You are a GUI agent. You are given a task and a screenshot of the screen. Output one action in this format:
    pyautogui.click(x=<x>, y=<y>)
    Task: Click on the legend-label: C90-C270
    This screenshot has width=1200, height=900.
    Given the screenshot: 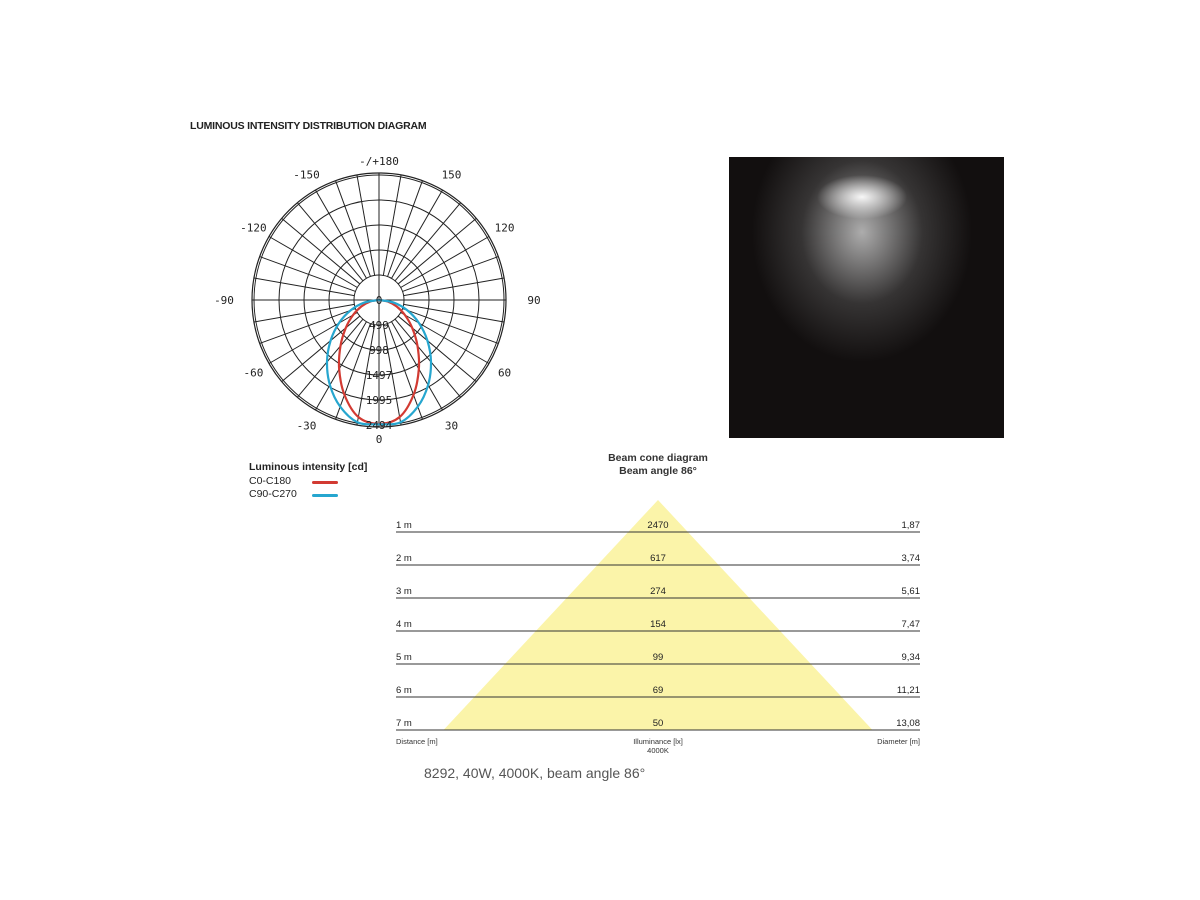 What is the action you would take?
    pyautogui.click(x=273, y=494)
    